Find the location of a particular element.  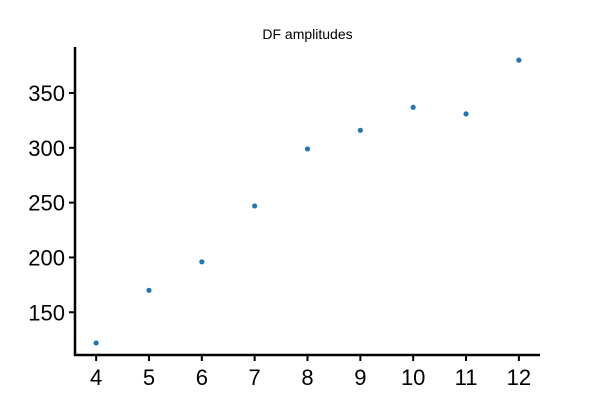

x-tick-label: 10 is located at coordinates (413, 377).